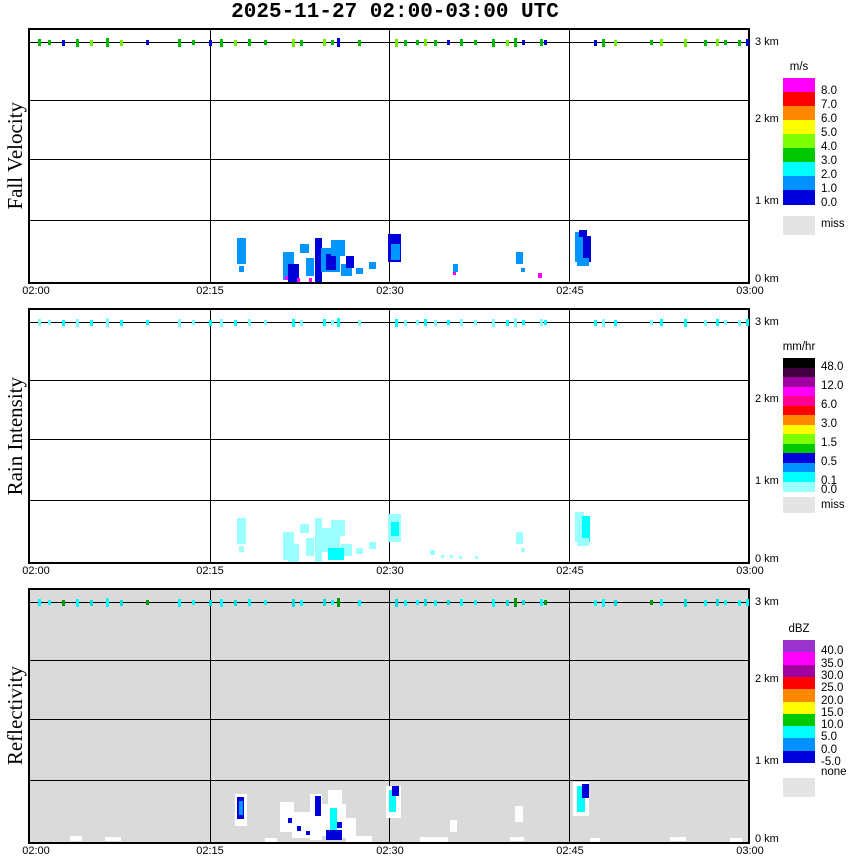  Describe the element at coordinates (832, 366) in the screenshot. I see `colorbar-value-label: 48.0` at that location.